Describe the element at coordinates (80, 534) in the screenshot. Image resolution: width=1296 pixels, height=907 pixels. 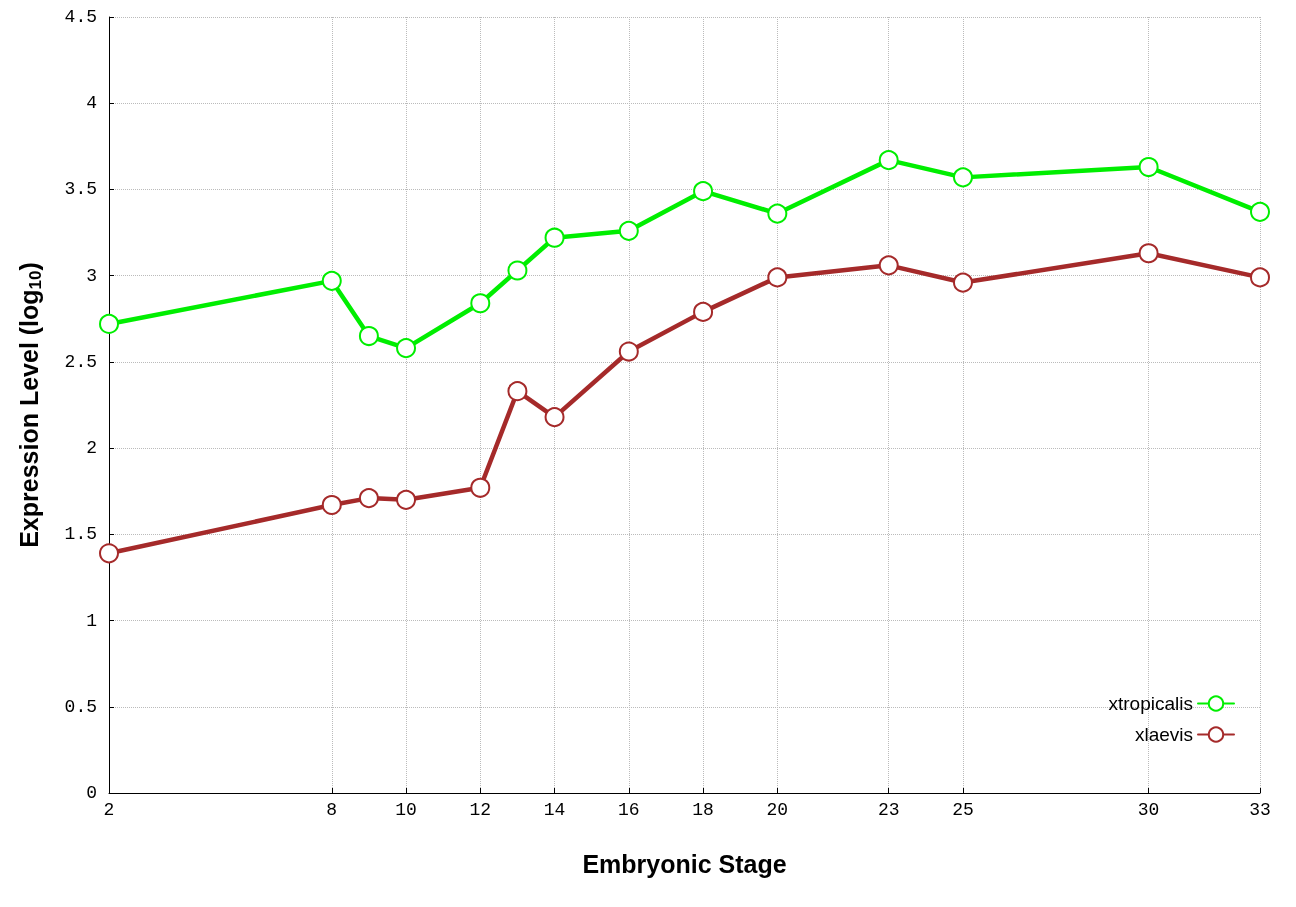
I see `y-tick-label: 1.5` at that location.